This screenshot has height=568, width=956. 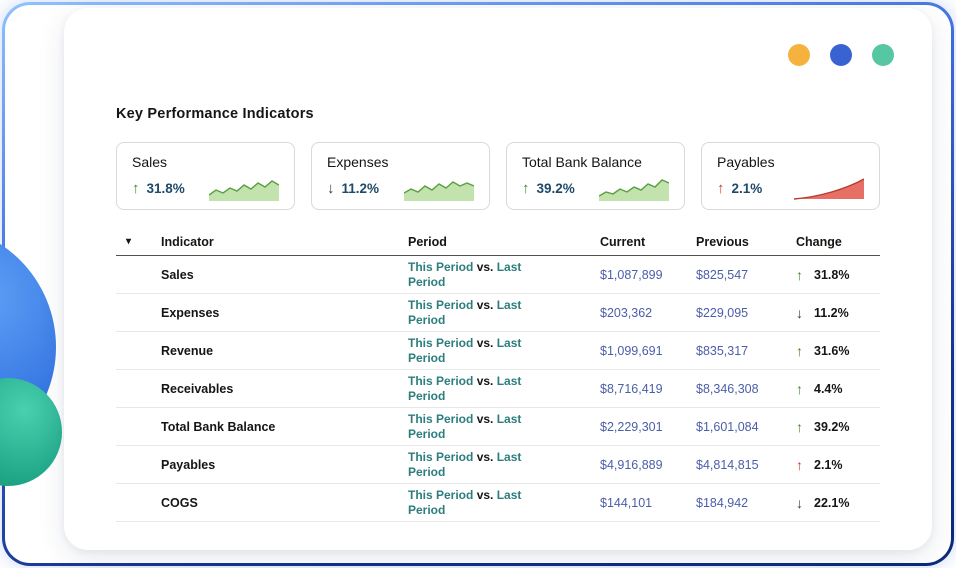 What do you see at coordinates (832, 274) in the screenshot?
I see `change-value: 31.8%` at bounding box center [832, 274].